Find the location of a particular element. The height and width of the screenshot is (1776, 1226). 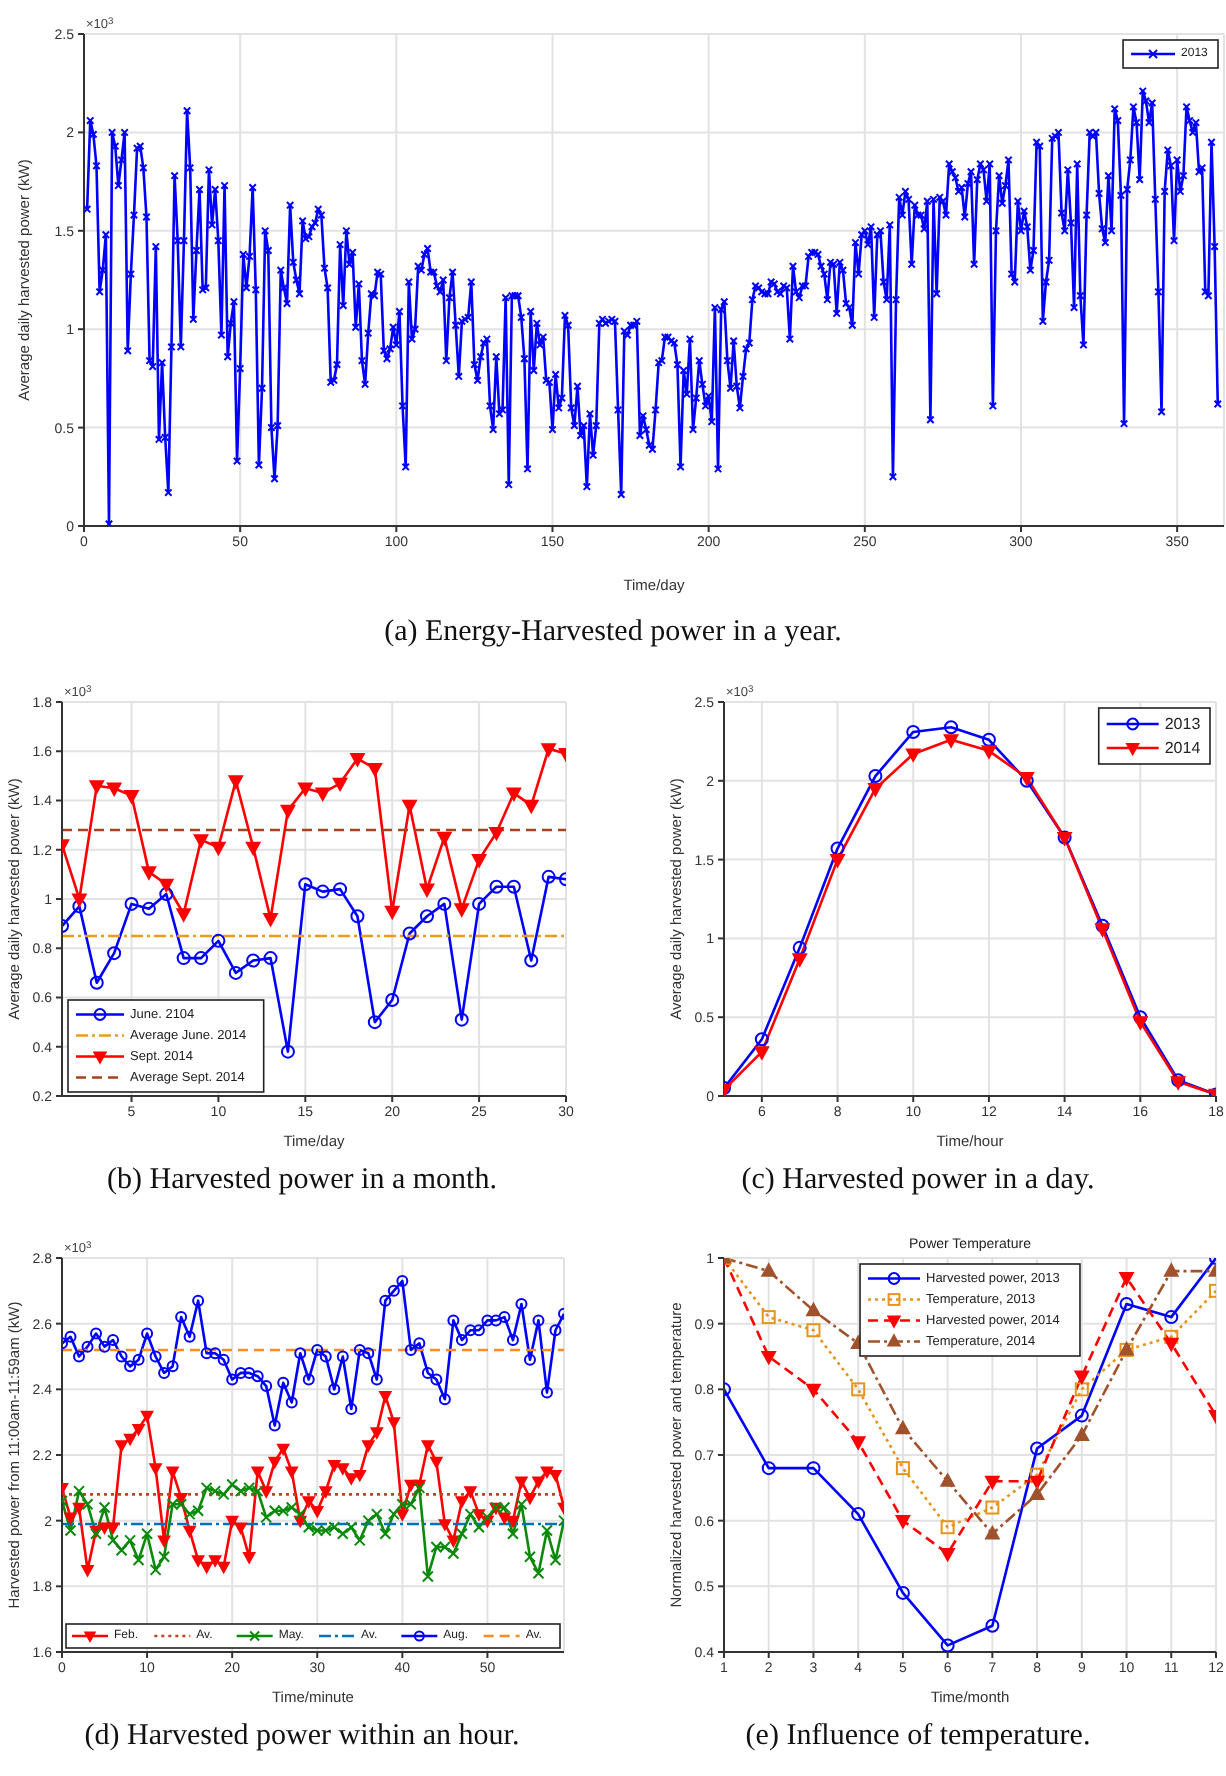

text: (d) Harvested power within an hour. is located at coordinates (302, 1737).